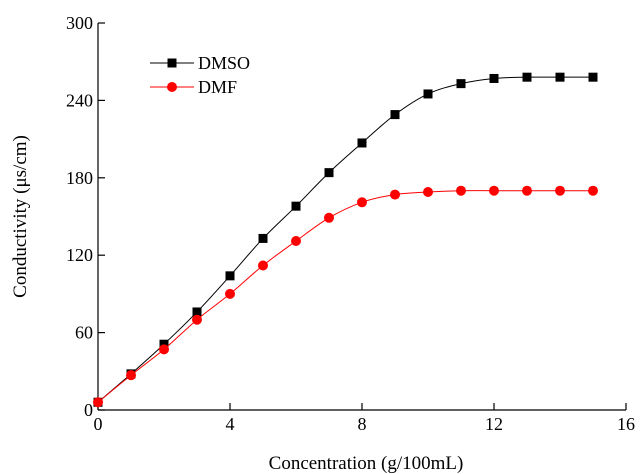 The height and width of the screenshot is (474, 640). I want to click on y-tick-label: 180, so click(79, 178).